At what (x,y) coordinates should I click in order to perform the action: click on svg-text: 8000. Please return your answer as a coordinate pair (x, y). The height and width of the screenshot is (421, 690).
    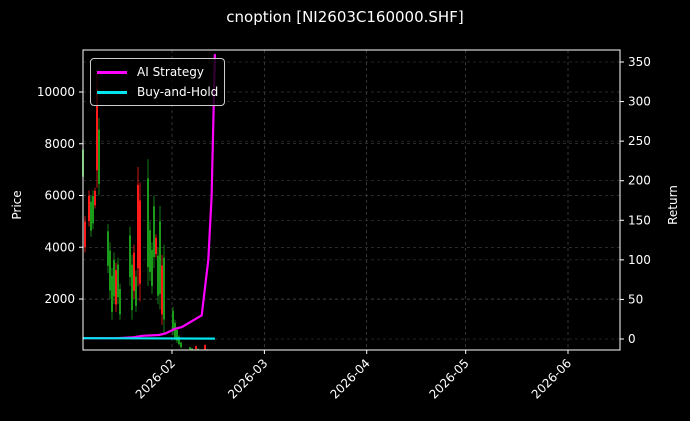
    Looking at the image, I should click on (59, 144).